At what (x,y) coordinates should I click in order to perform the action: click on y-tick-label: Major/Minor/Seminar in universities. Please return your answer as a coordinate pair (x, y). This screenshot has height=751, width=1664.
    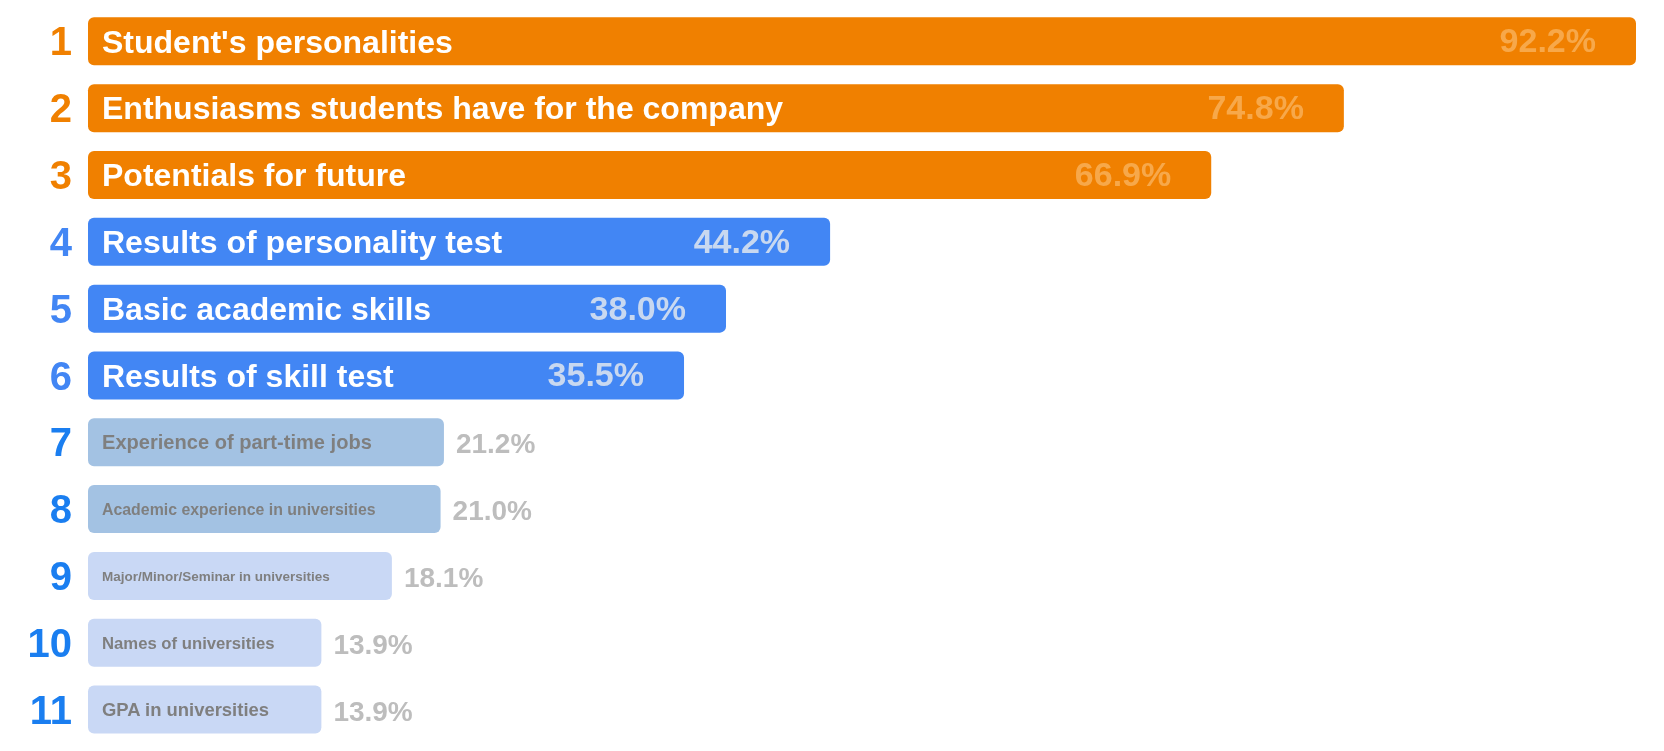
    Looking at the image, I should click on (216, 576).